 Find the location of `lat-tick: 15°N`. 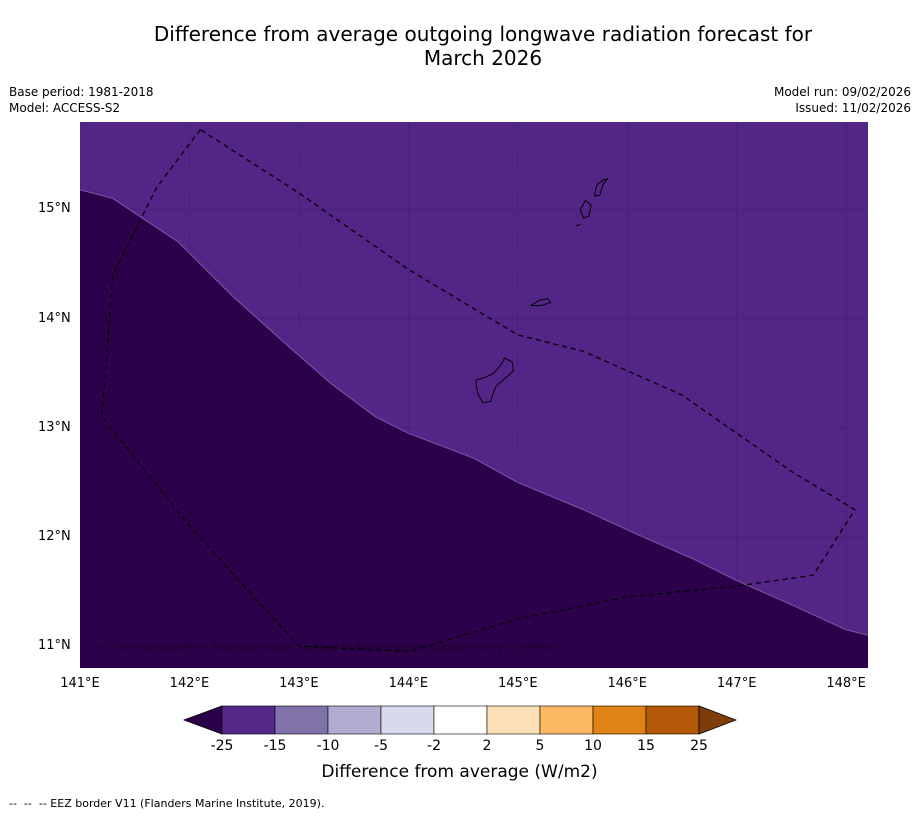

lat-tick: 15°N is located at coordinates (54, 209).